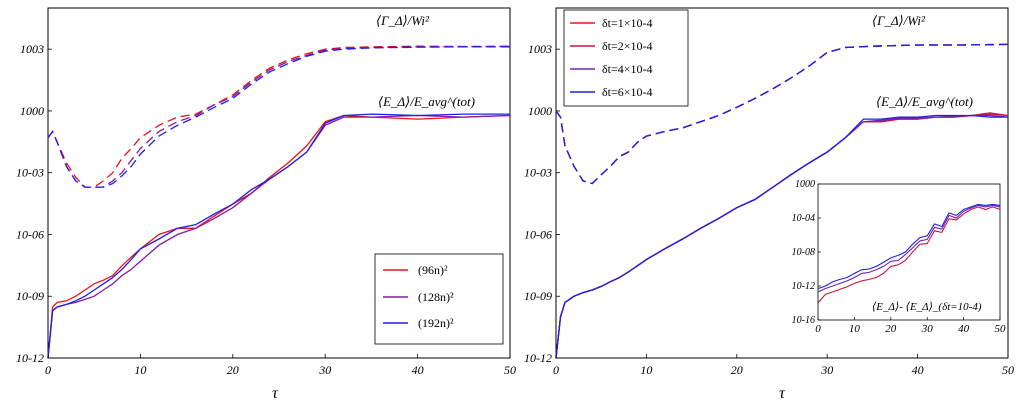  Describe the element at coordinates (48, 370) in the screenshot. I see `left-xtick-label-0: 0` at that location.